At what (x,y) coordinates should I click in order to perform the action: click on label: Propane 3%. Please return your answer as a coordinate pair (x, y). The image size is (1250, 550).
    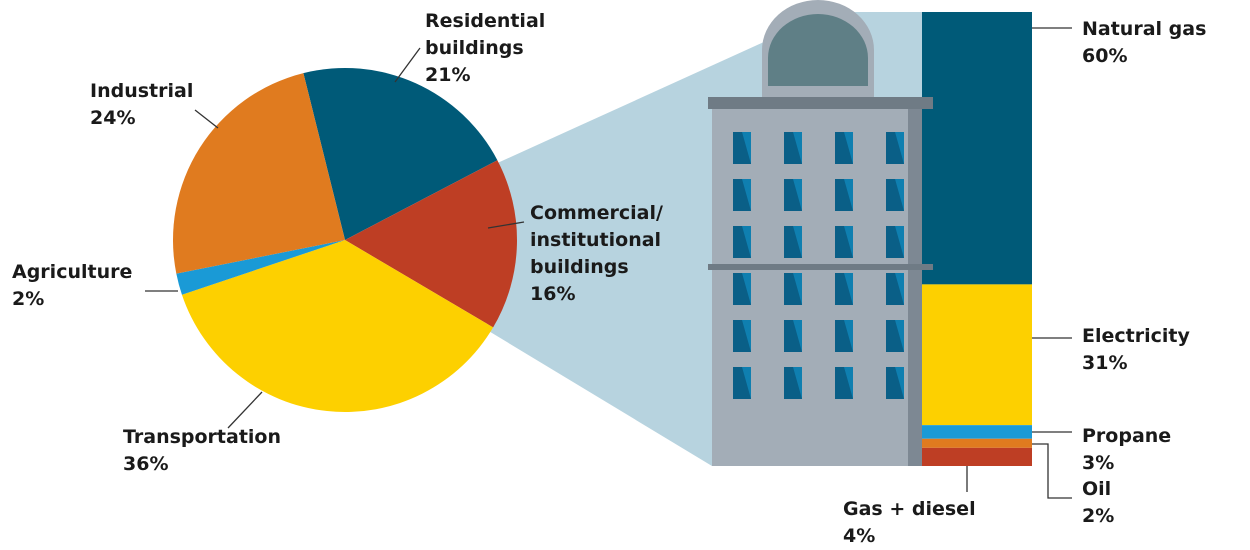
    Looking at the image, I should click on (1126, 450).